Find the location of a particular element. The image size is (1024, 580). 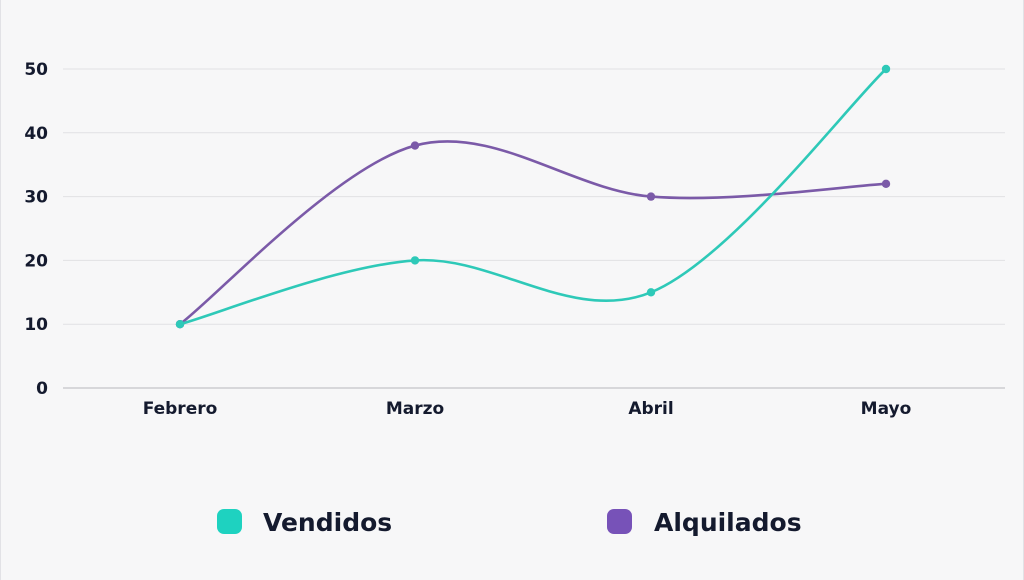

y-tick-label: 10 is located at coordinates (36, 325).